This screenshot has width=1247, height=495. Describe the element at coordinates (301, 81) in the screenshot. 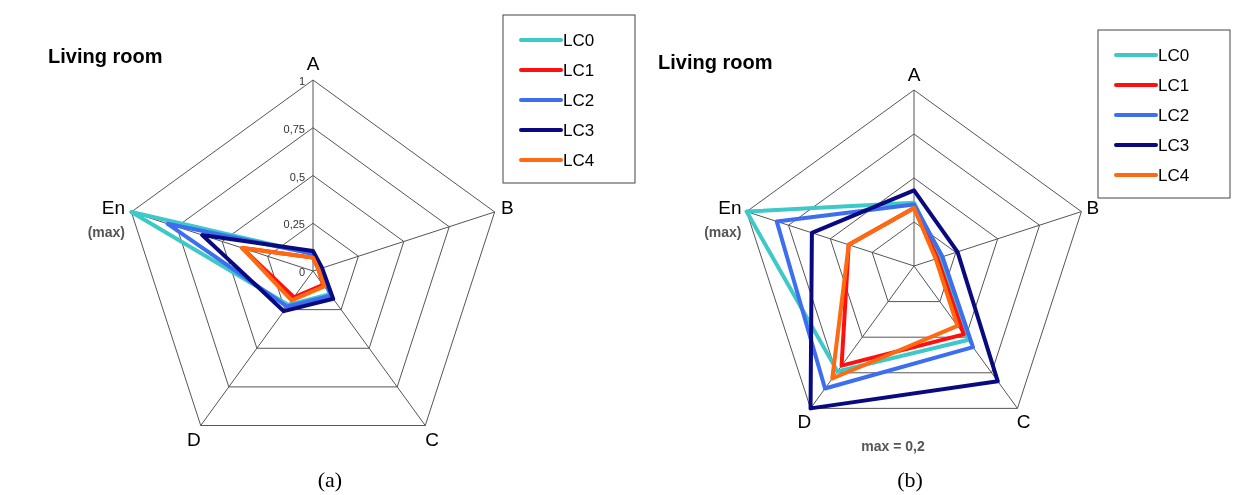

I see `y-tick-label: 1` at that location.